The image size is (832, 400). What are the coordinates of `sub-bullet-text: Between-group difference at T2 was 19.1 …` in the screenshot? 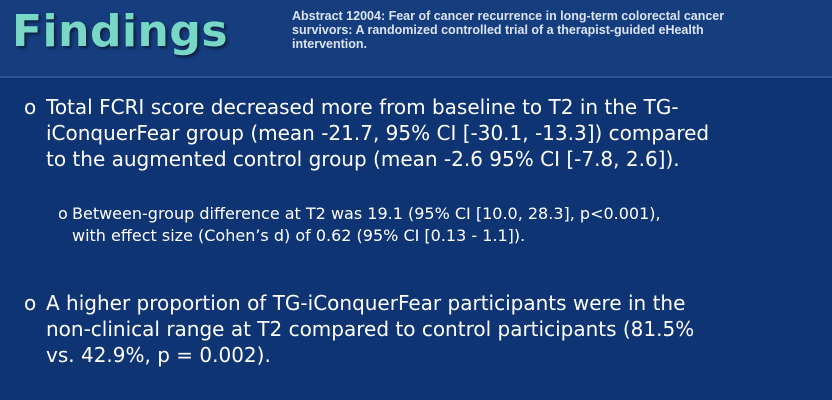 It's located at (366, 225).